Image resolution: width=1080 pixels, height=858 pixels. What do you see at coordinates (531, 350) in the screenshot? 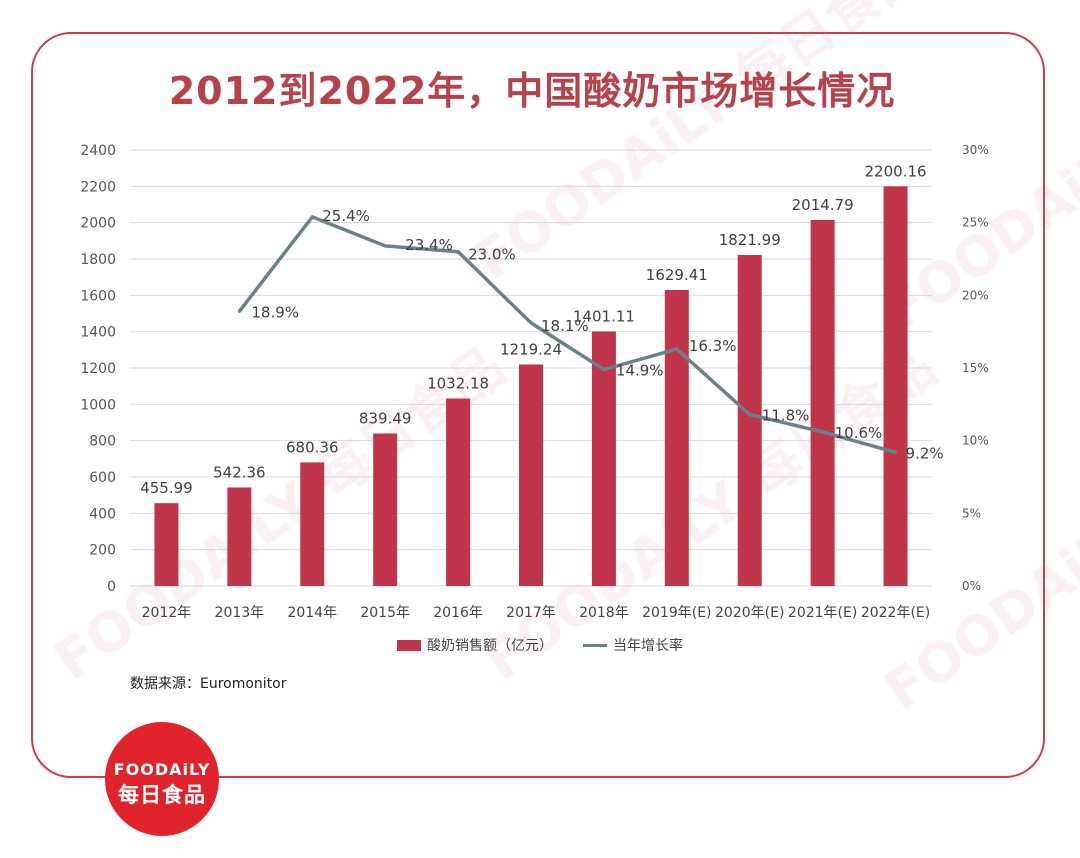
I see `bar-value-label: 1219.24` at bounding box center [531, 350].